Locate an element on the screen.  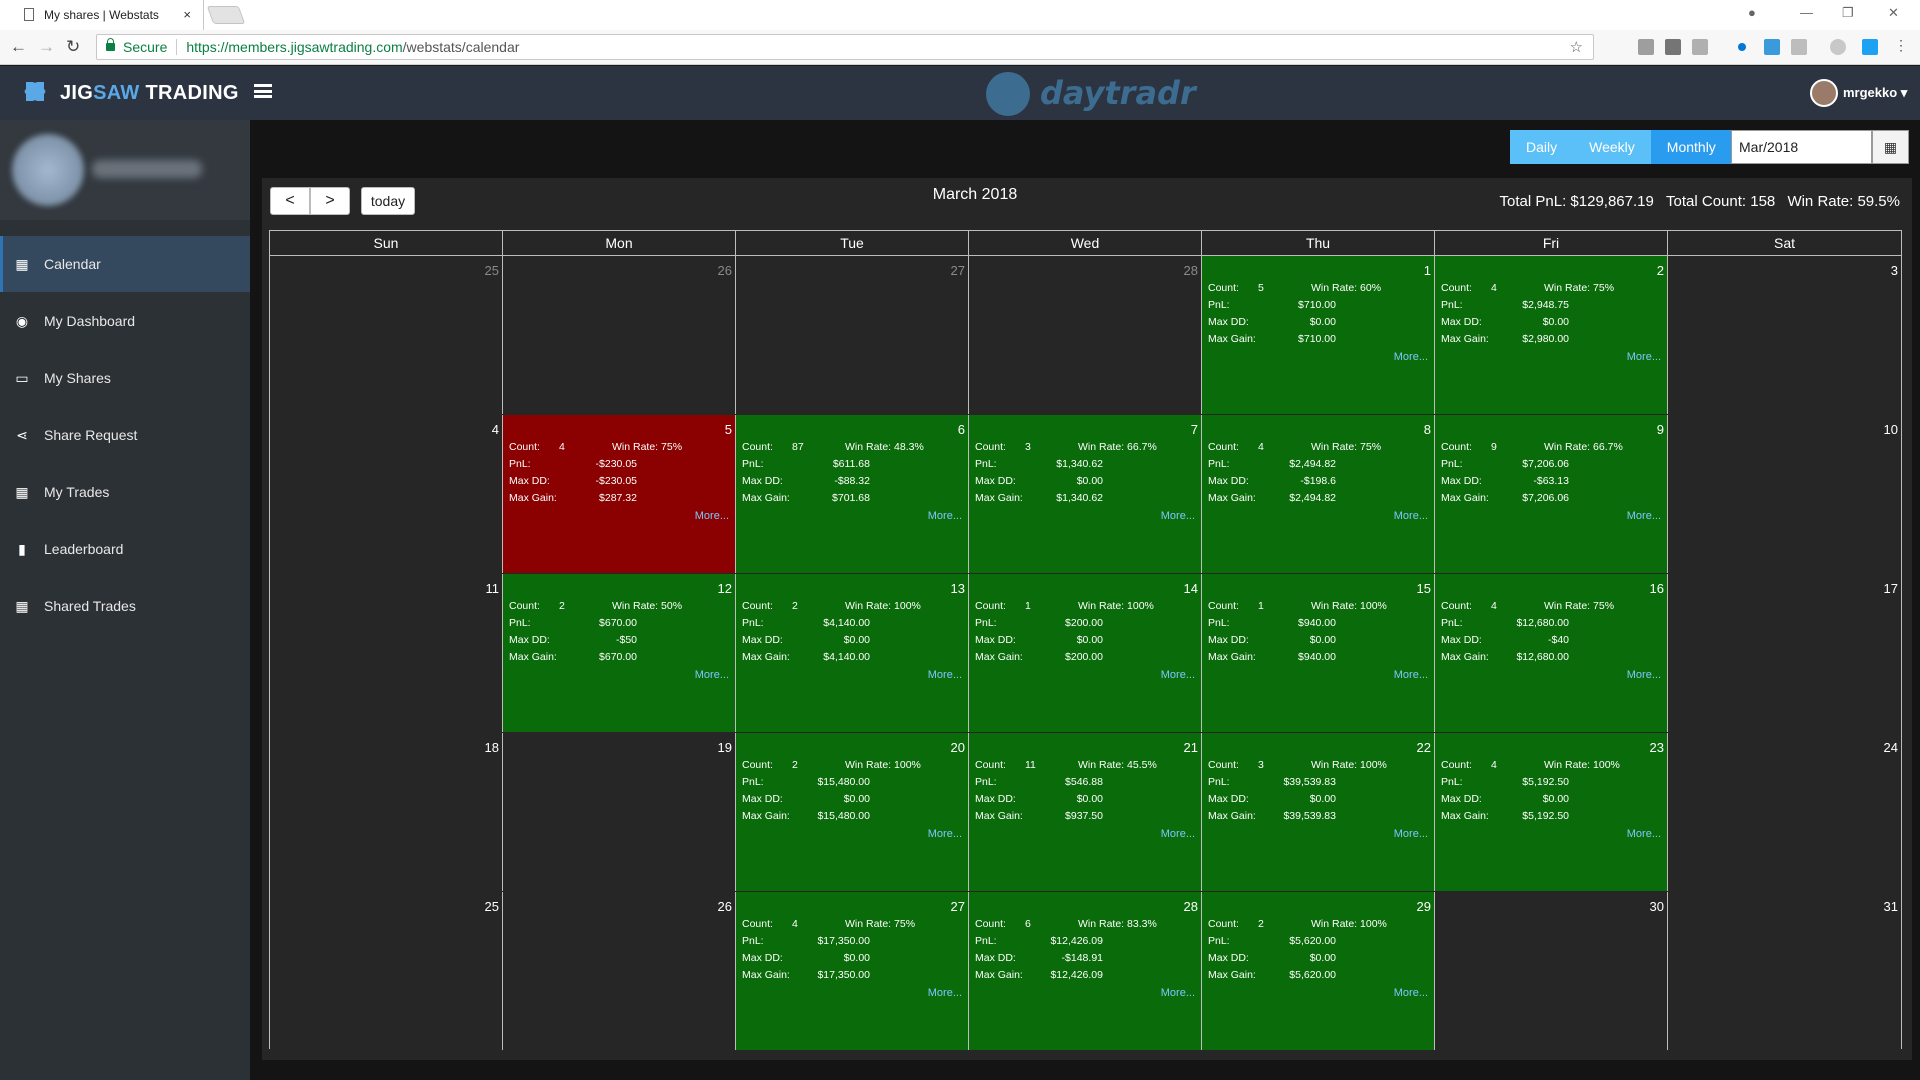
stats-row: Max Gain: $701.68 is located at coordinates (852, 498).